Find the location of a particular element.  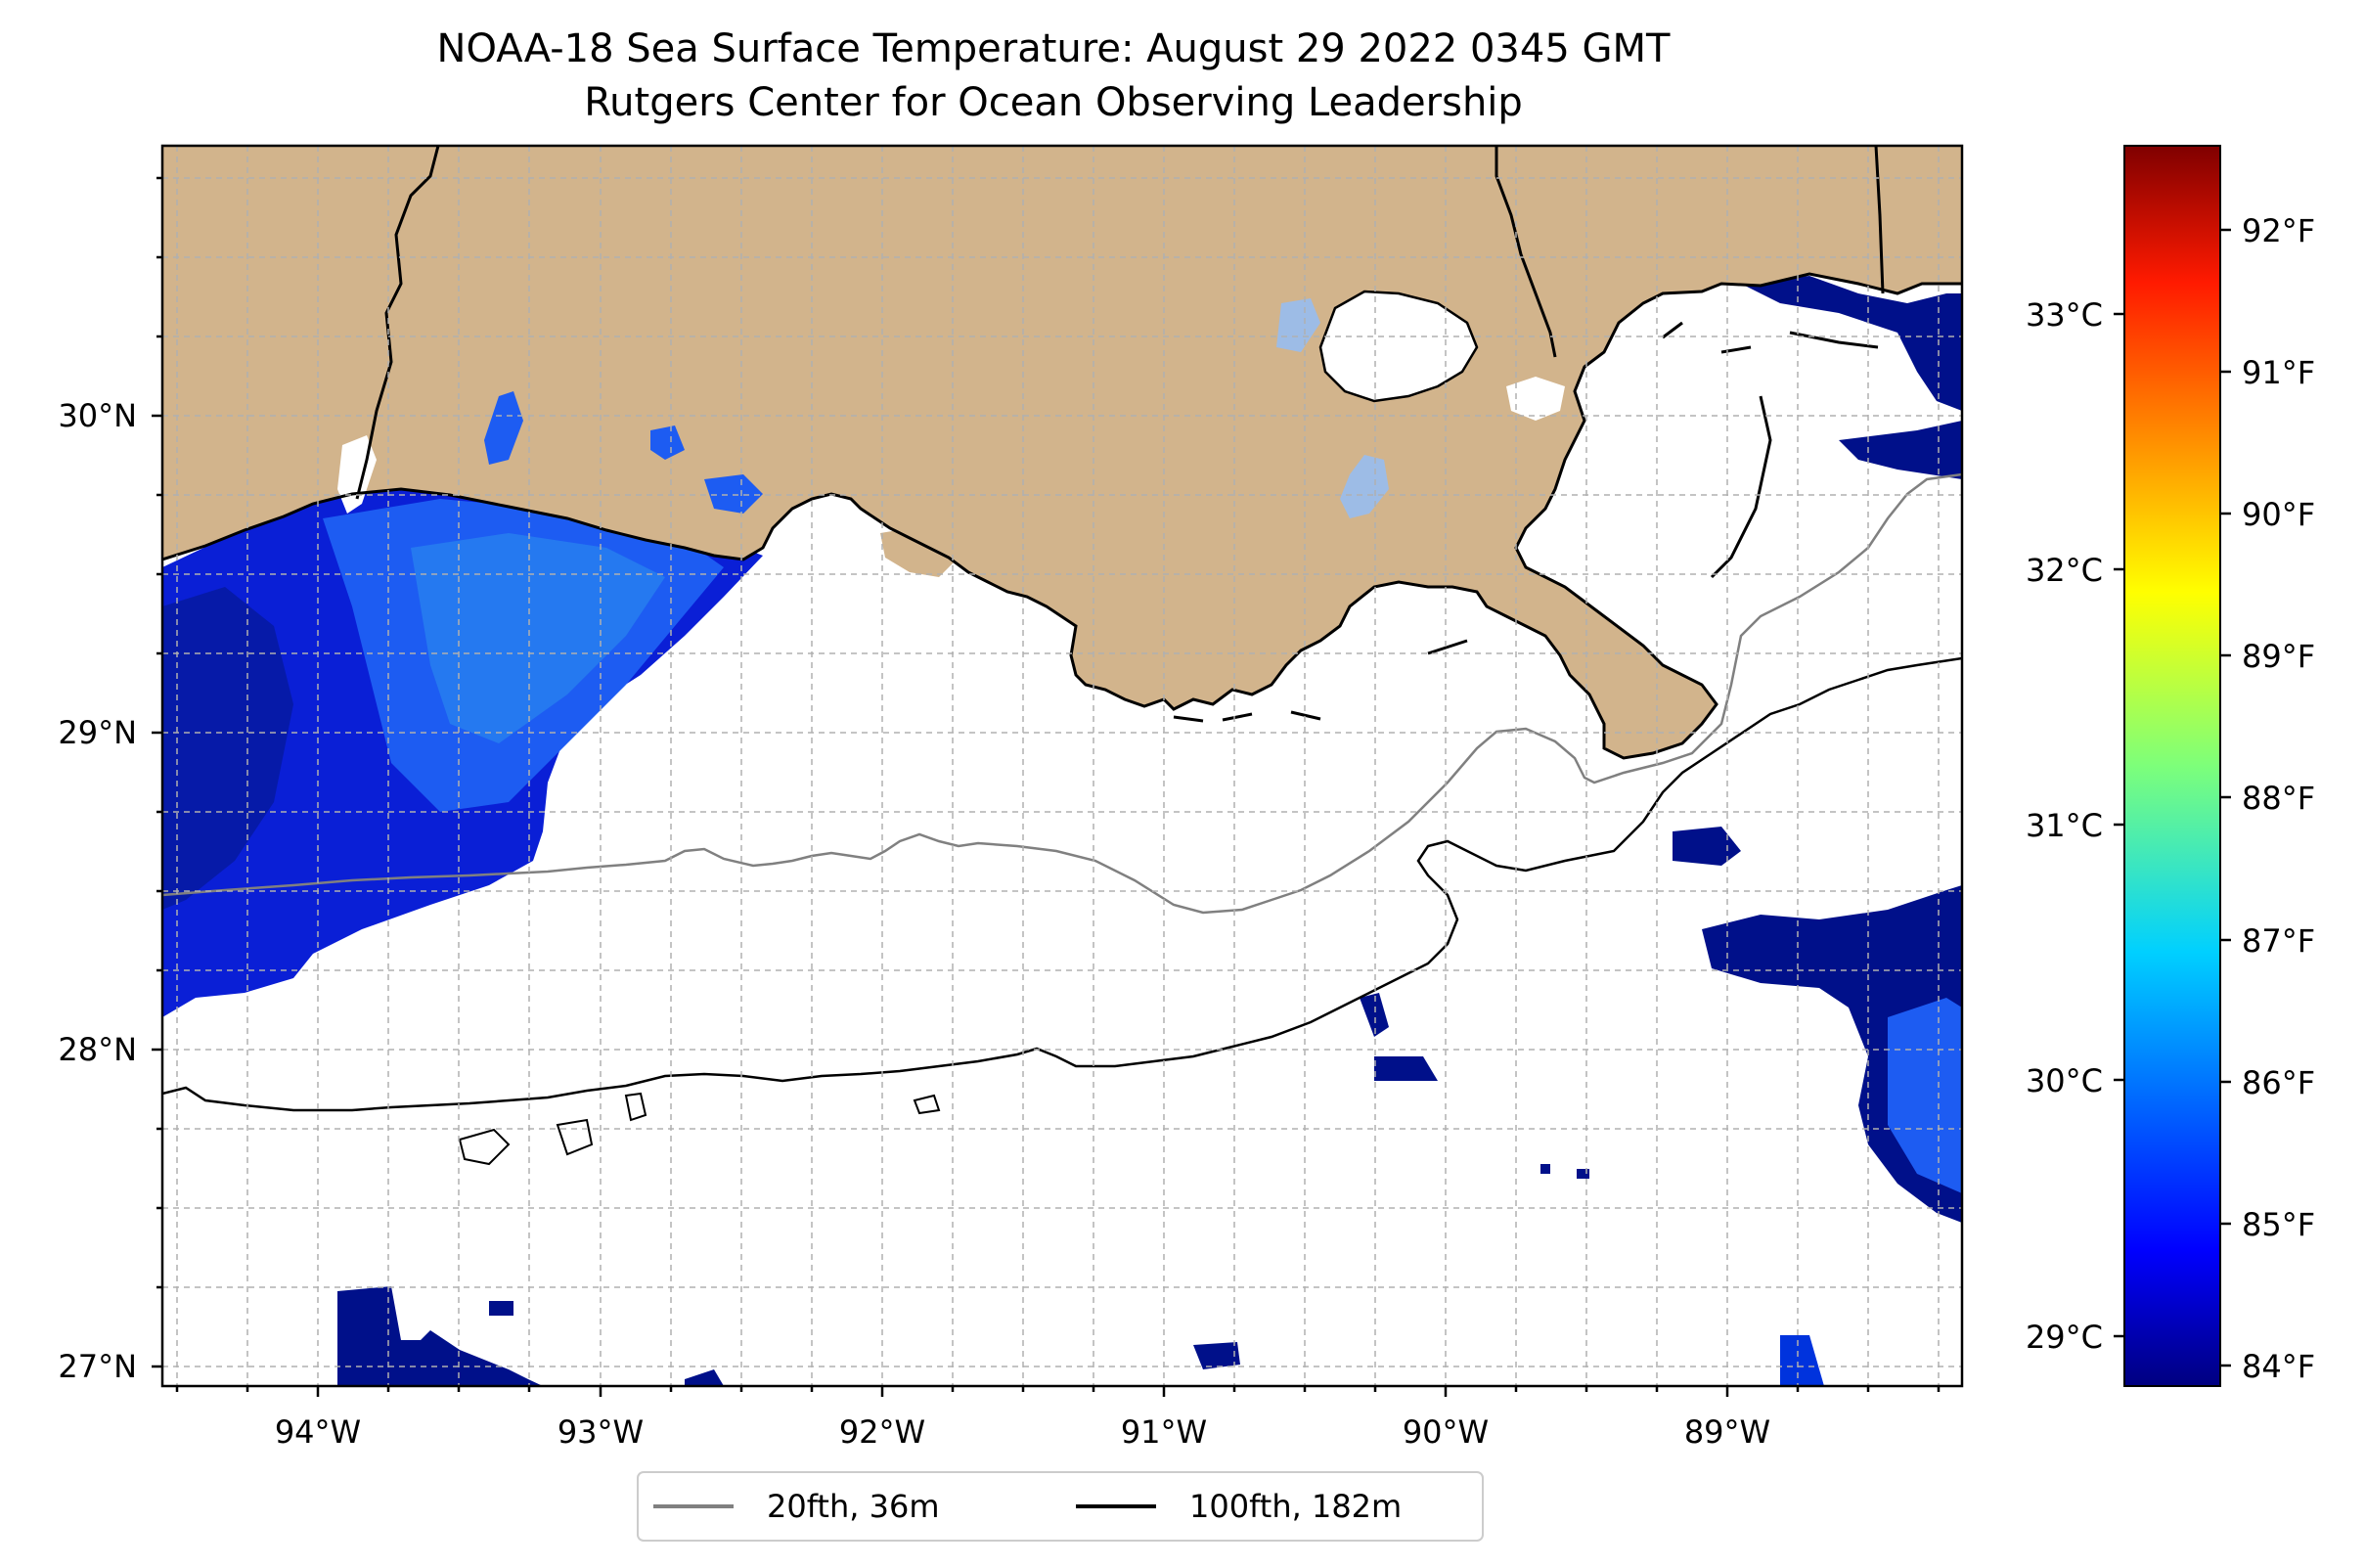

colorbar-c-tick-32: 32°C is located at coordinates (2064, 570).